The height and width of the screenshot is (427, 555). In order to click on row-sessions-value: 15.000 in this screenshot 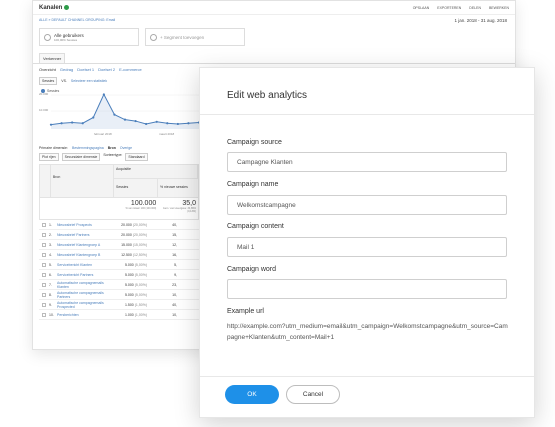, I will do `click(126, 244)`.